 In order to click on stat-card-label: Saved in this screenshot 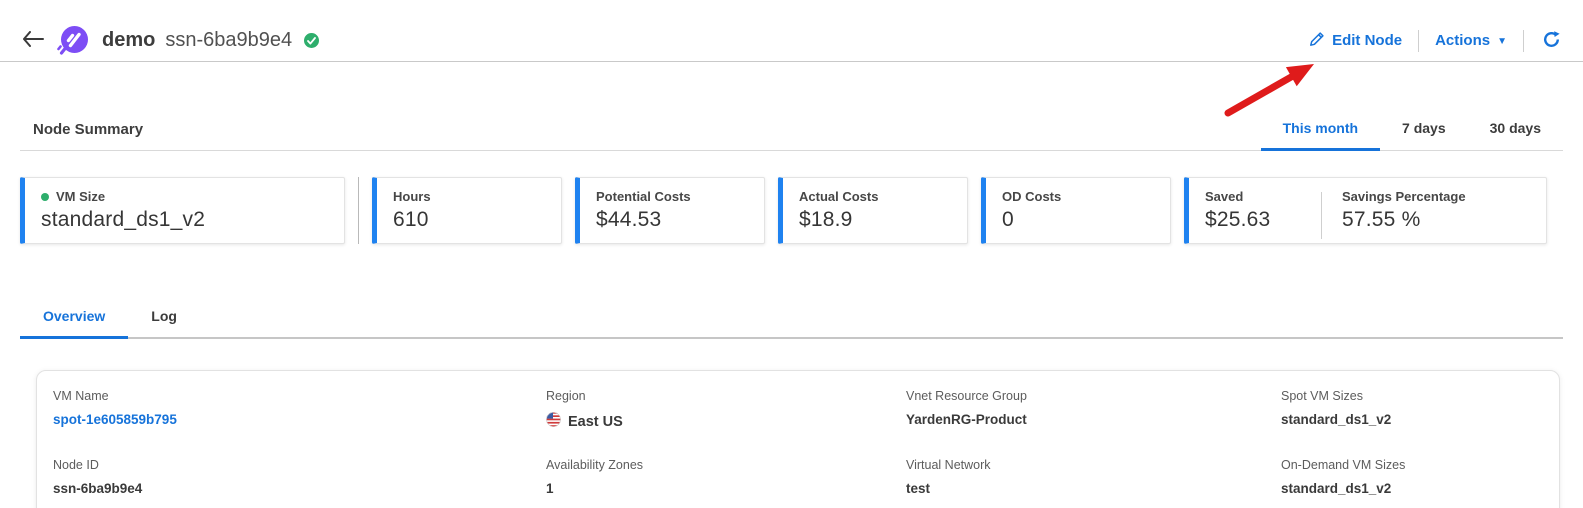, I will do `click(1224, 196)`.